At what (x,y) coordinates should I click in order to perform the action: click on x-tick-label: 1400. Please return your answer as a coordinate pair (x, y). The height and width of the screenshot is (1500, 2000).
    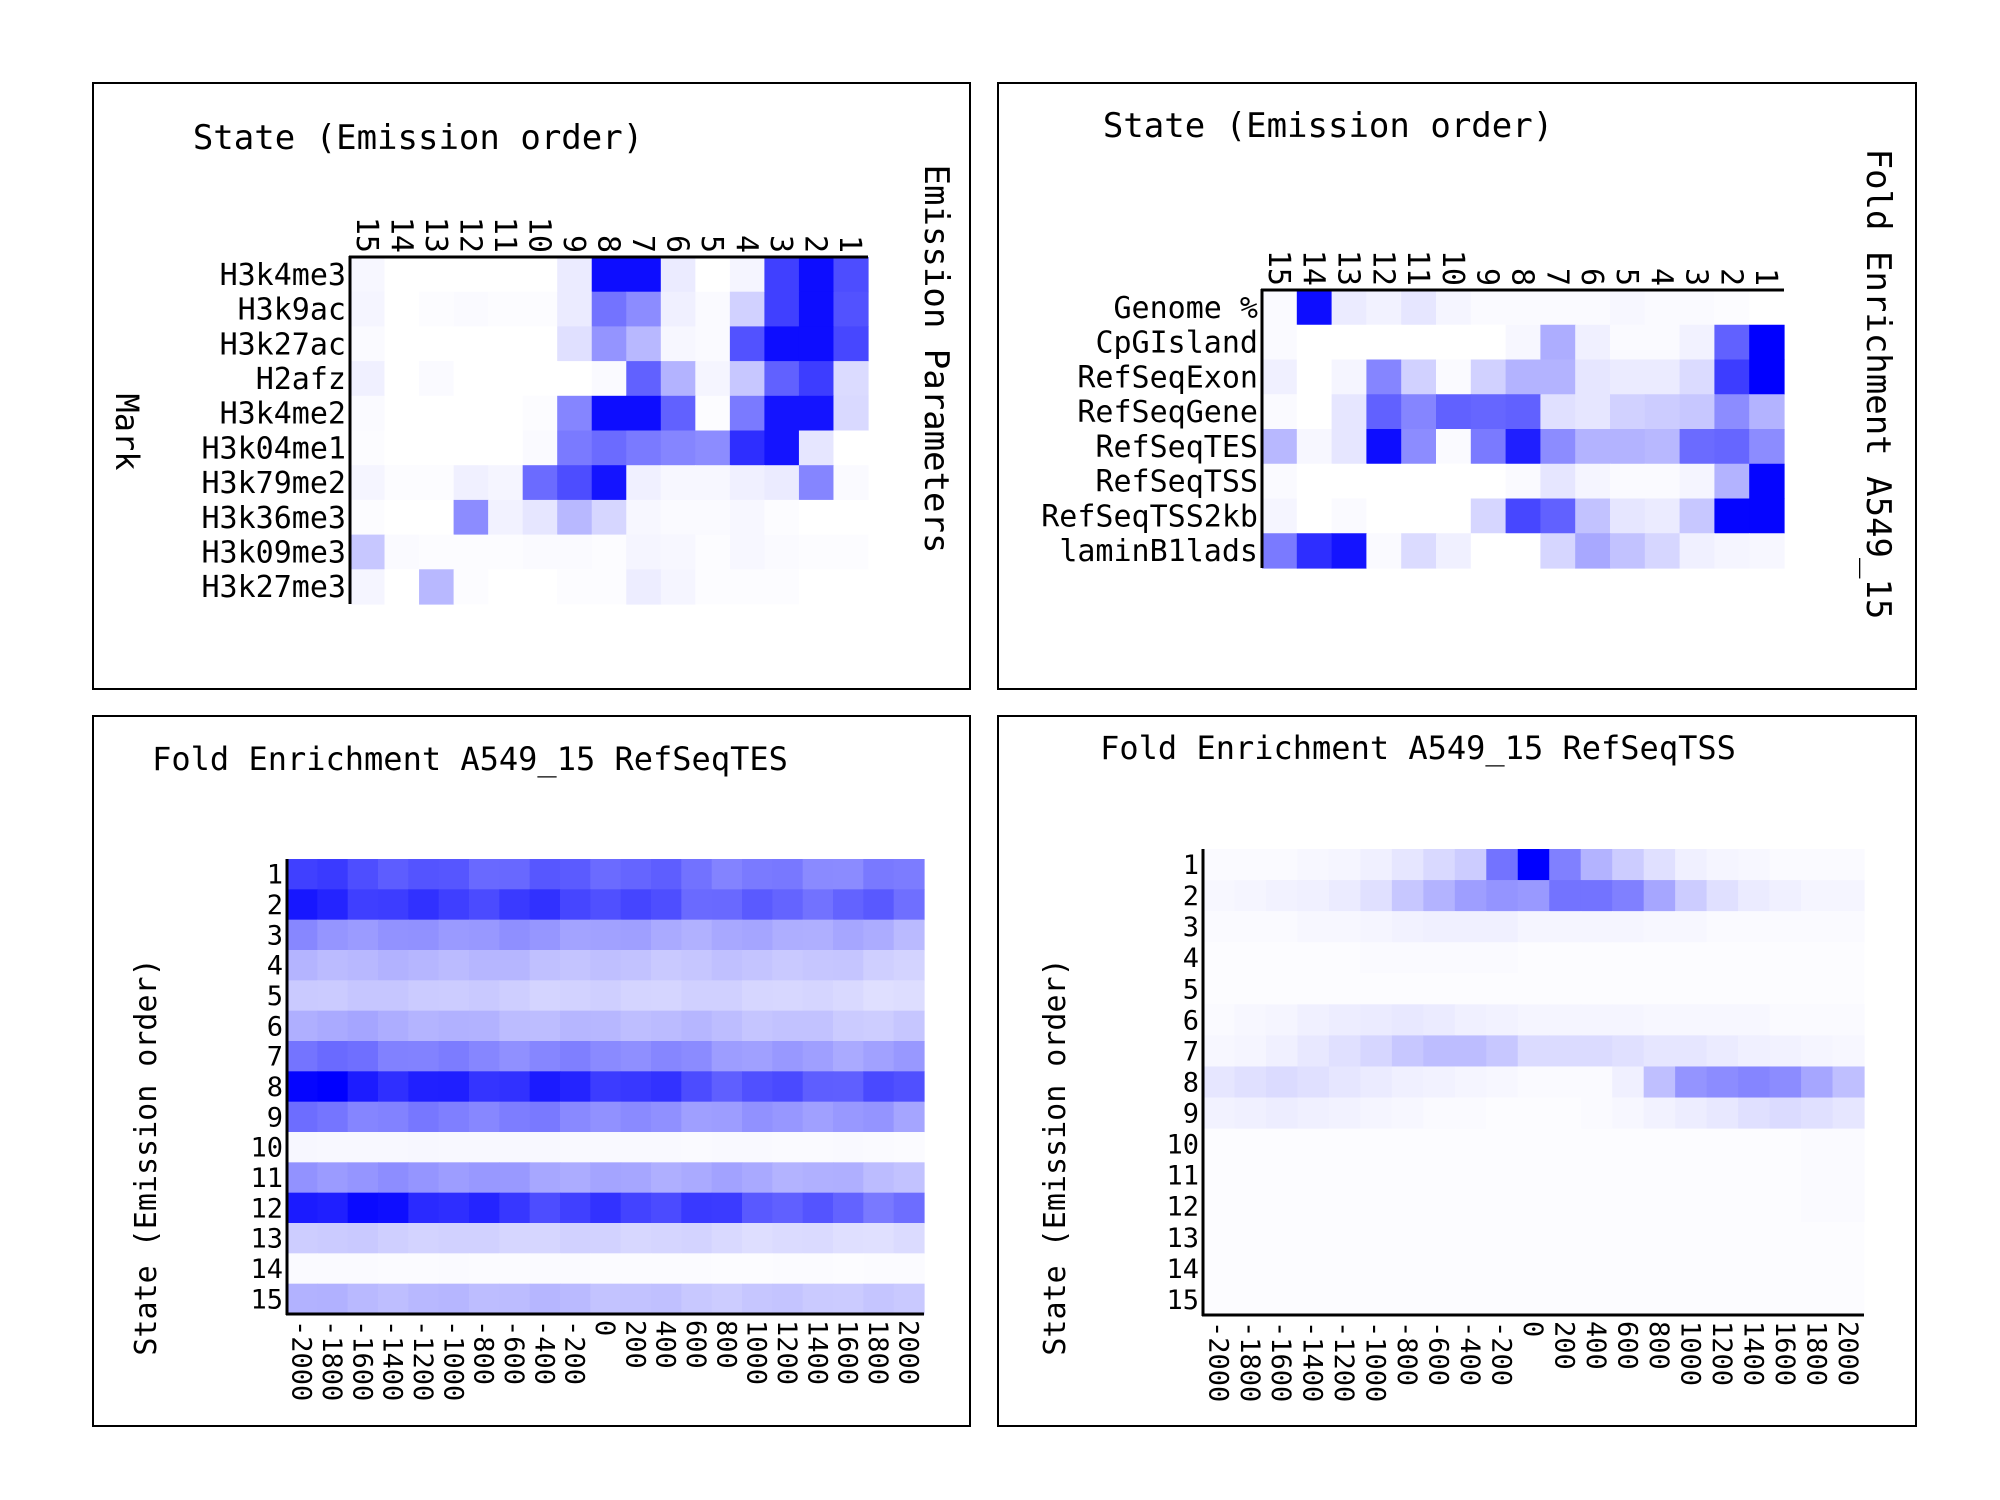
    Looking at the image, I should click on (1752, 1353).